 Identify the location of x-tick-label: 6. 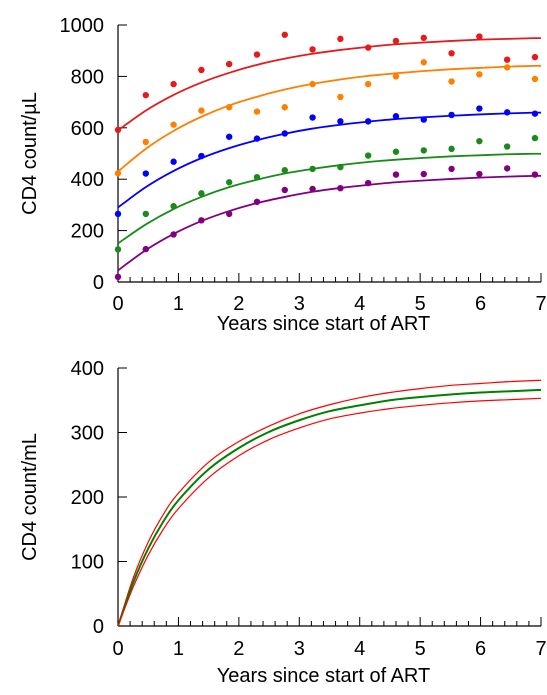
(480, 649).